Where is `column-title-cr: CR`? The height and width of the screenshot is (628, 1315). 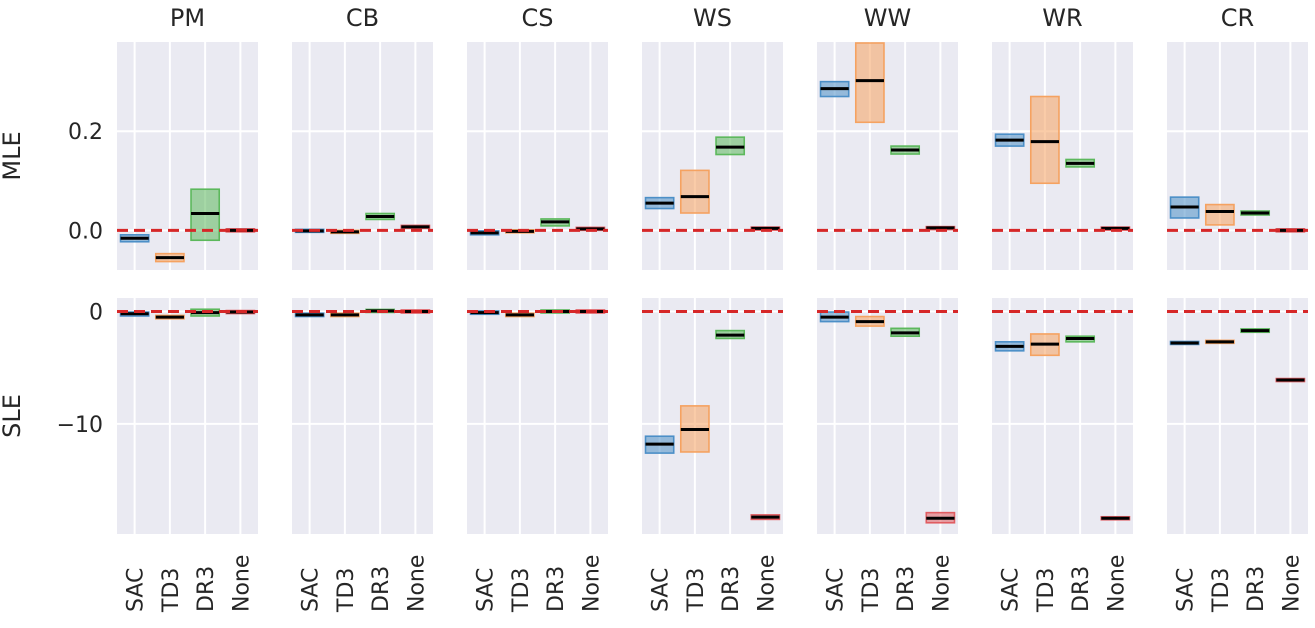 column-title-cr: CR is located at coordinates (1237, 18).